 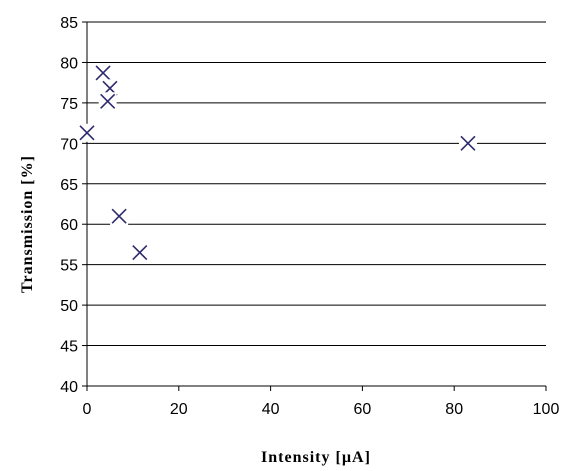 I want to click on y-tick-label-85: 85, so click(x=69, y=23).